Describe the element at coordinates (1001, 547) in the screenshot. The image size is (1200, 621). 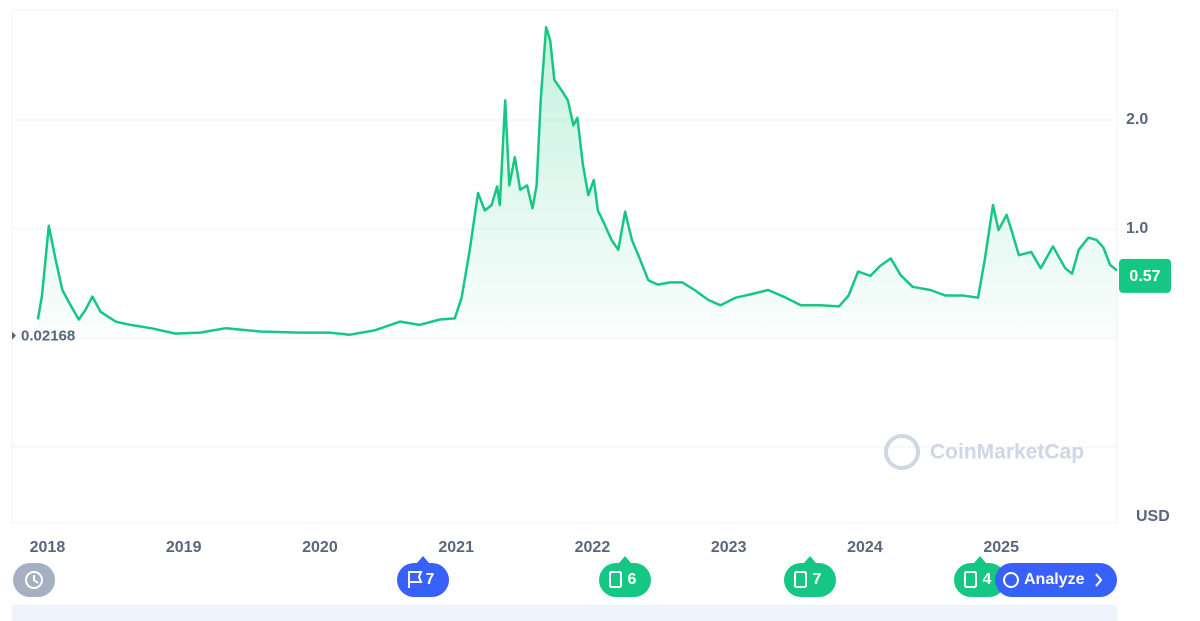
I see `x-tick-label: 2025` at that location.